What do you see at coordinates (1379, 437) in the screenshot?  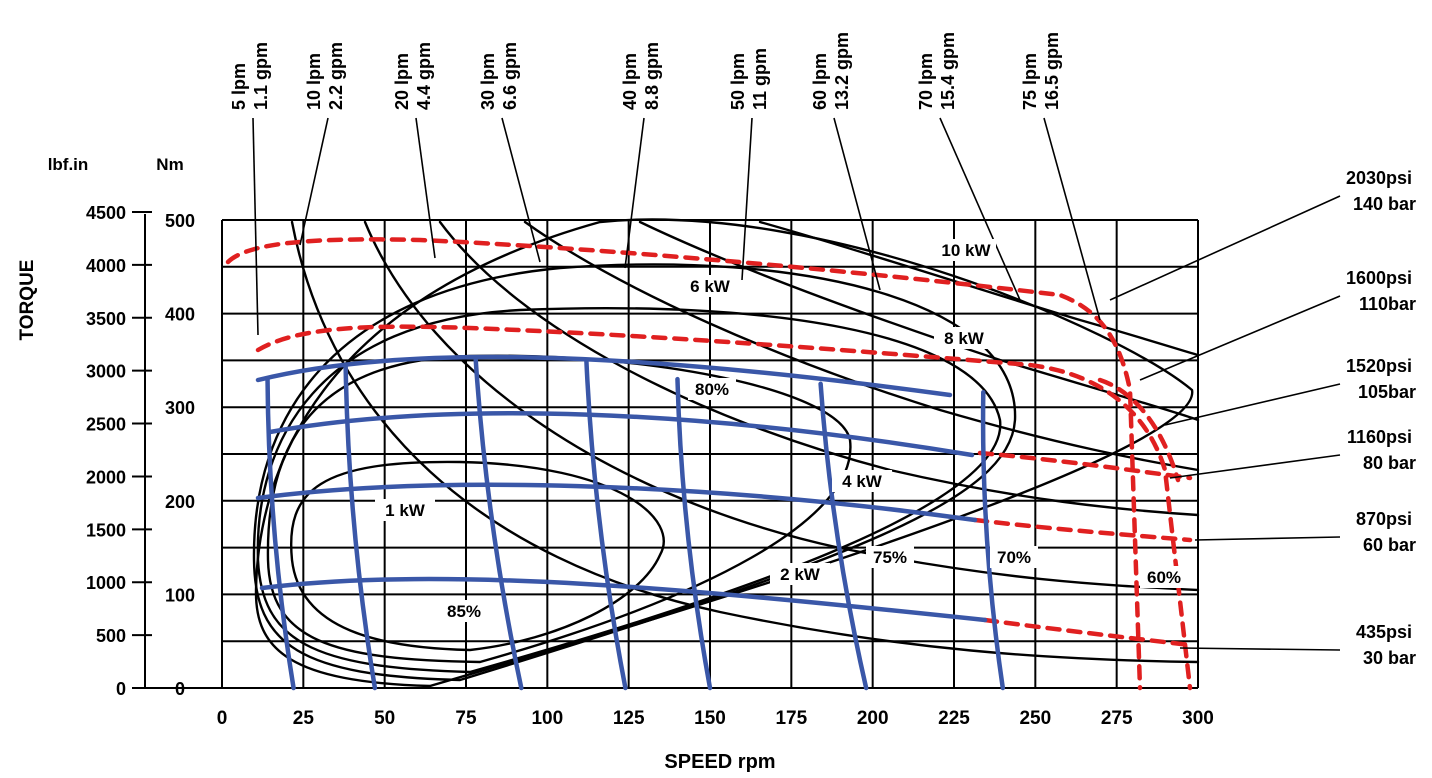 I see `pressure-label-psi: 1160psi` at bounding box center [1379, 437].